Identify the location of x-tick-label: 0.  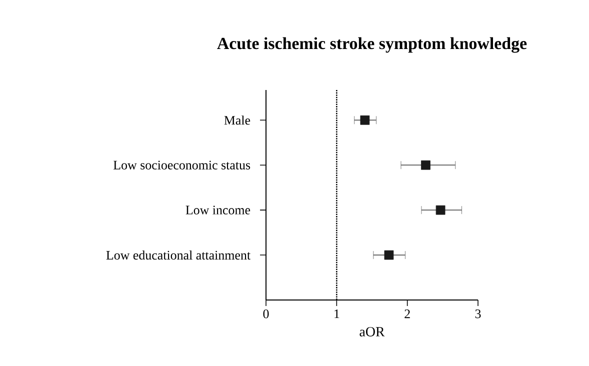
(266, 314).